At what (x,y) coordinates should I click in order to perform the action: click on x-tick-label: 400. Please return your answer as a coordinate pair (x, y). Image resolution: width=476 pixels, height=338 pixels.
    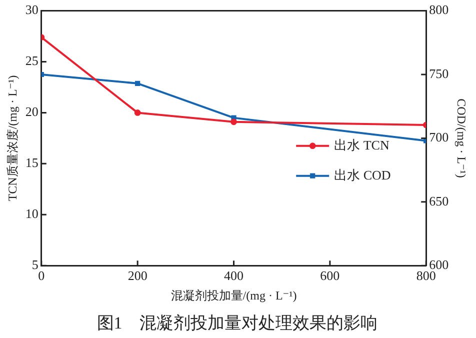
    Looking at the image, I should click on (234, 275).